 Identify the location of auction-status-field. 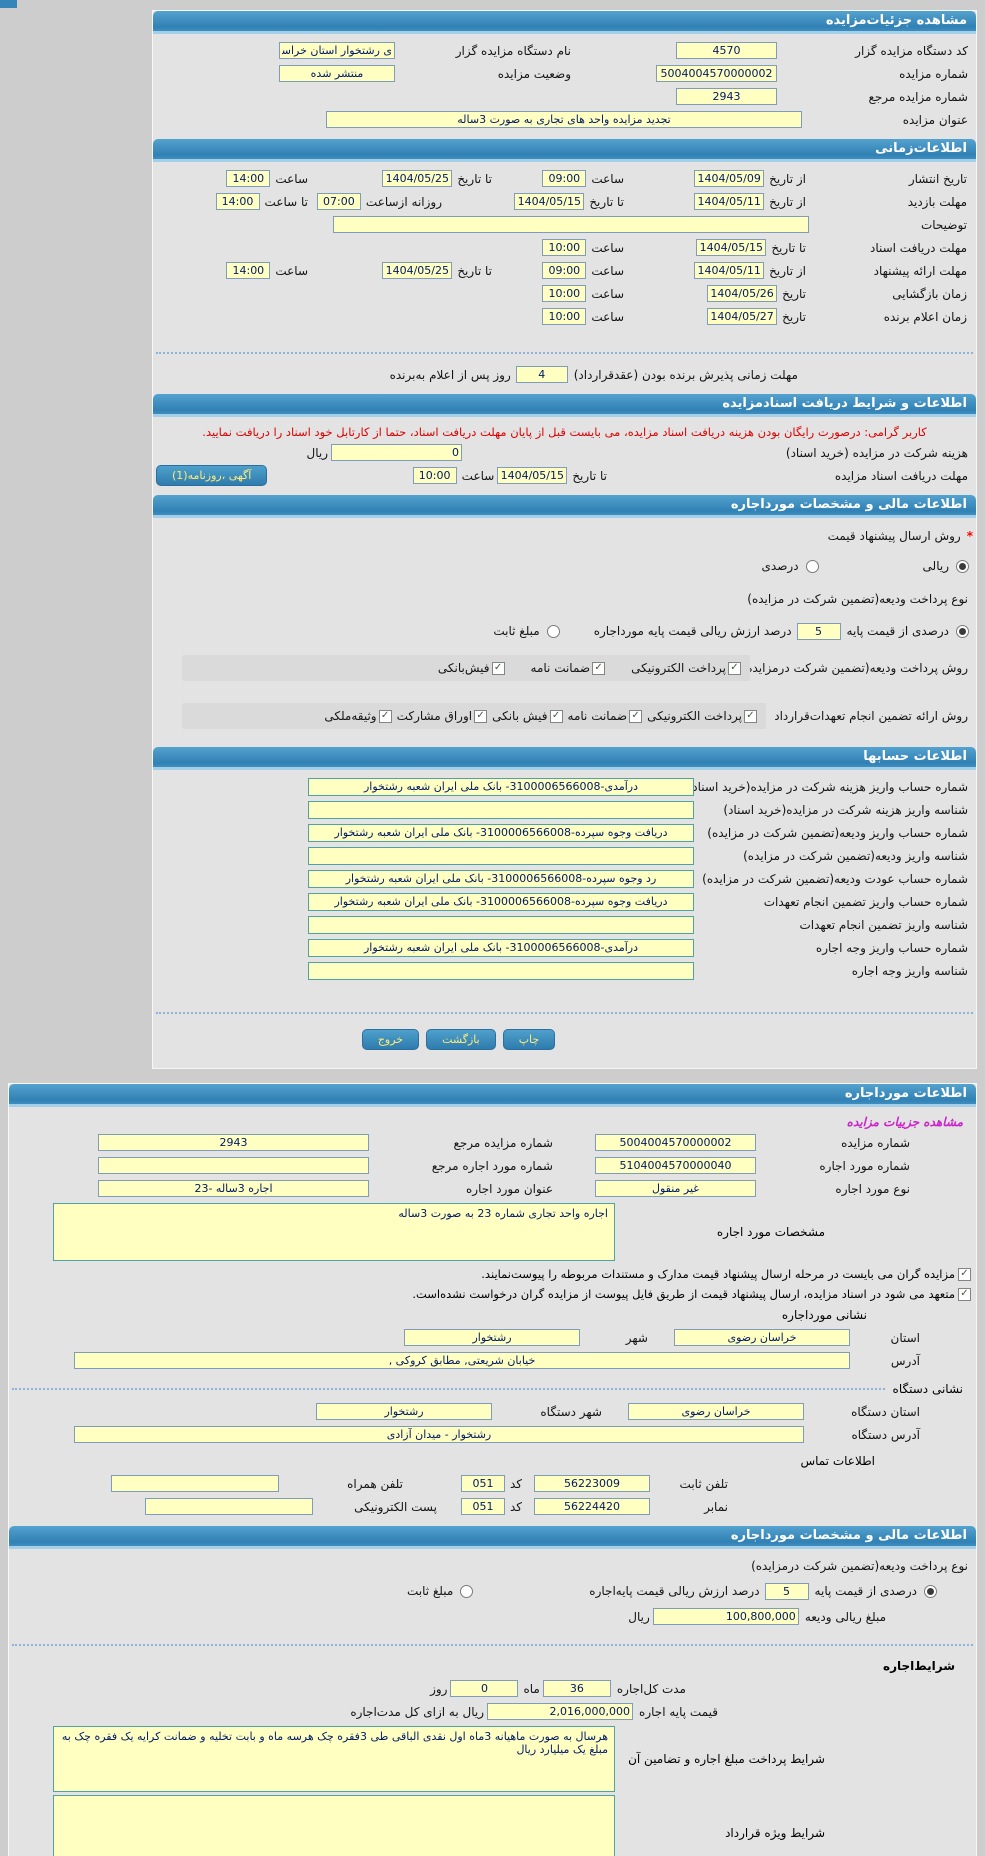
(337, 73).